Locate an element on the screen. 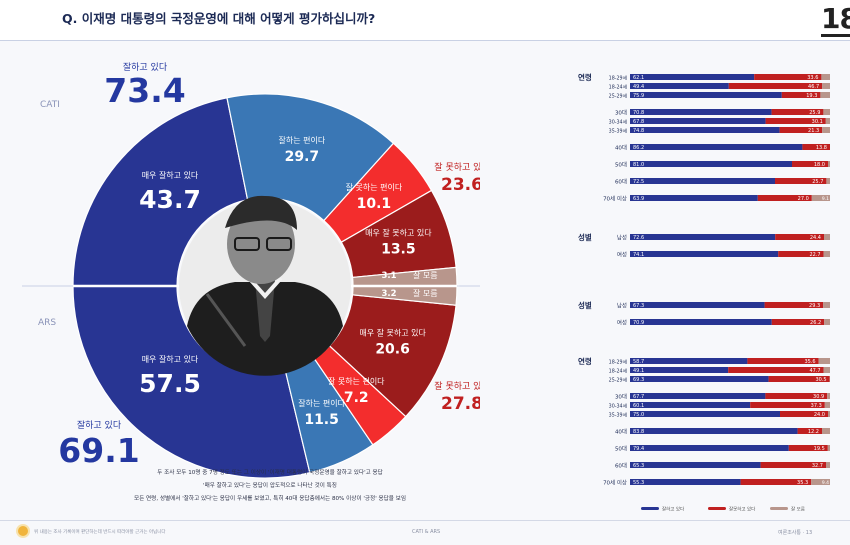 The width and height of the screenshot is (850, 545). ars-method-tag: ARS is located at coordinates (47, 323).